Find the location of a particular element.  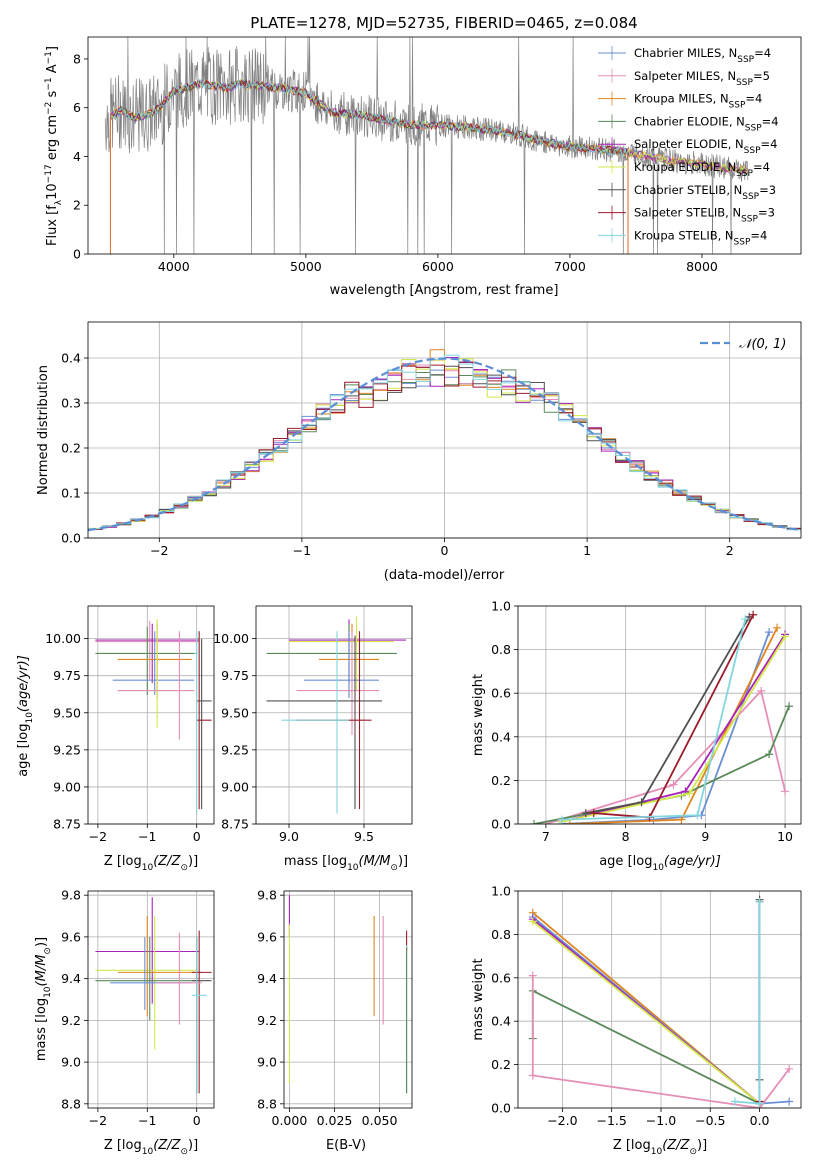

x-tick-label: 4000 is located at coordinates (174, 266).